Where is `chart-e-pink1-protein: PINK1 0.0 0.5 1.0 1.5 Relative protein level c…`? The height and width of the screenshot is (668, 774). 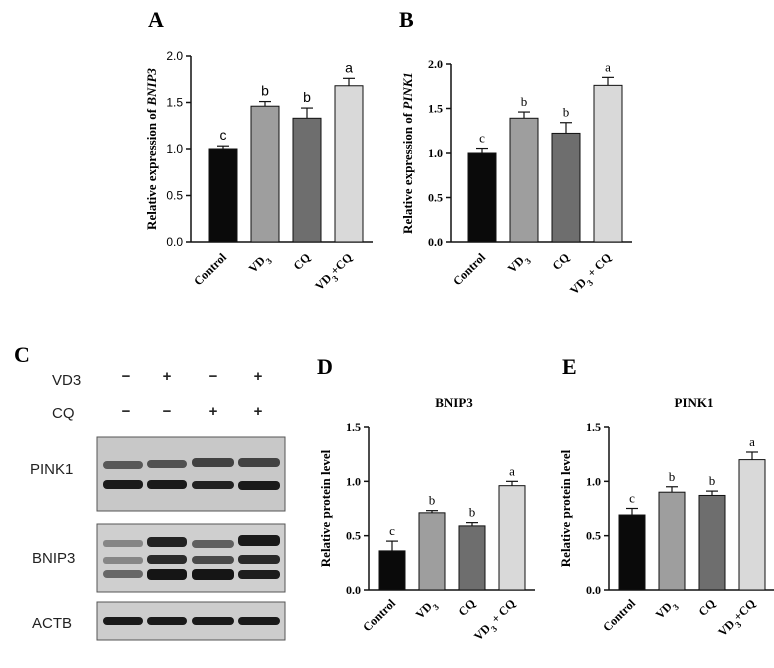 chart-e-pink1-protein: PINK1 0.0 0.5 1.0 1.5 Relative protein level c… is located at coordinates (666, 518).